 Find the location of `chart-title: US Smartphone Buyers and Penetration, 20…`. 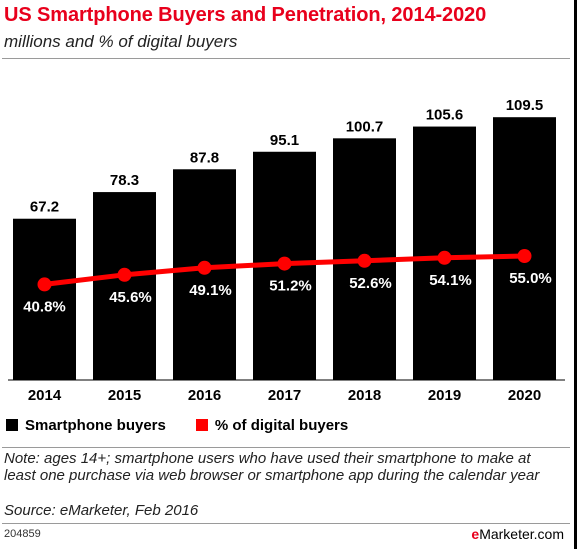

chart-title: US Smartphone Buyers and Penetration, 20… is located at coordinates (245, 15).